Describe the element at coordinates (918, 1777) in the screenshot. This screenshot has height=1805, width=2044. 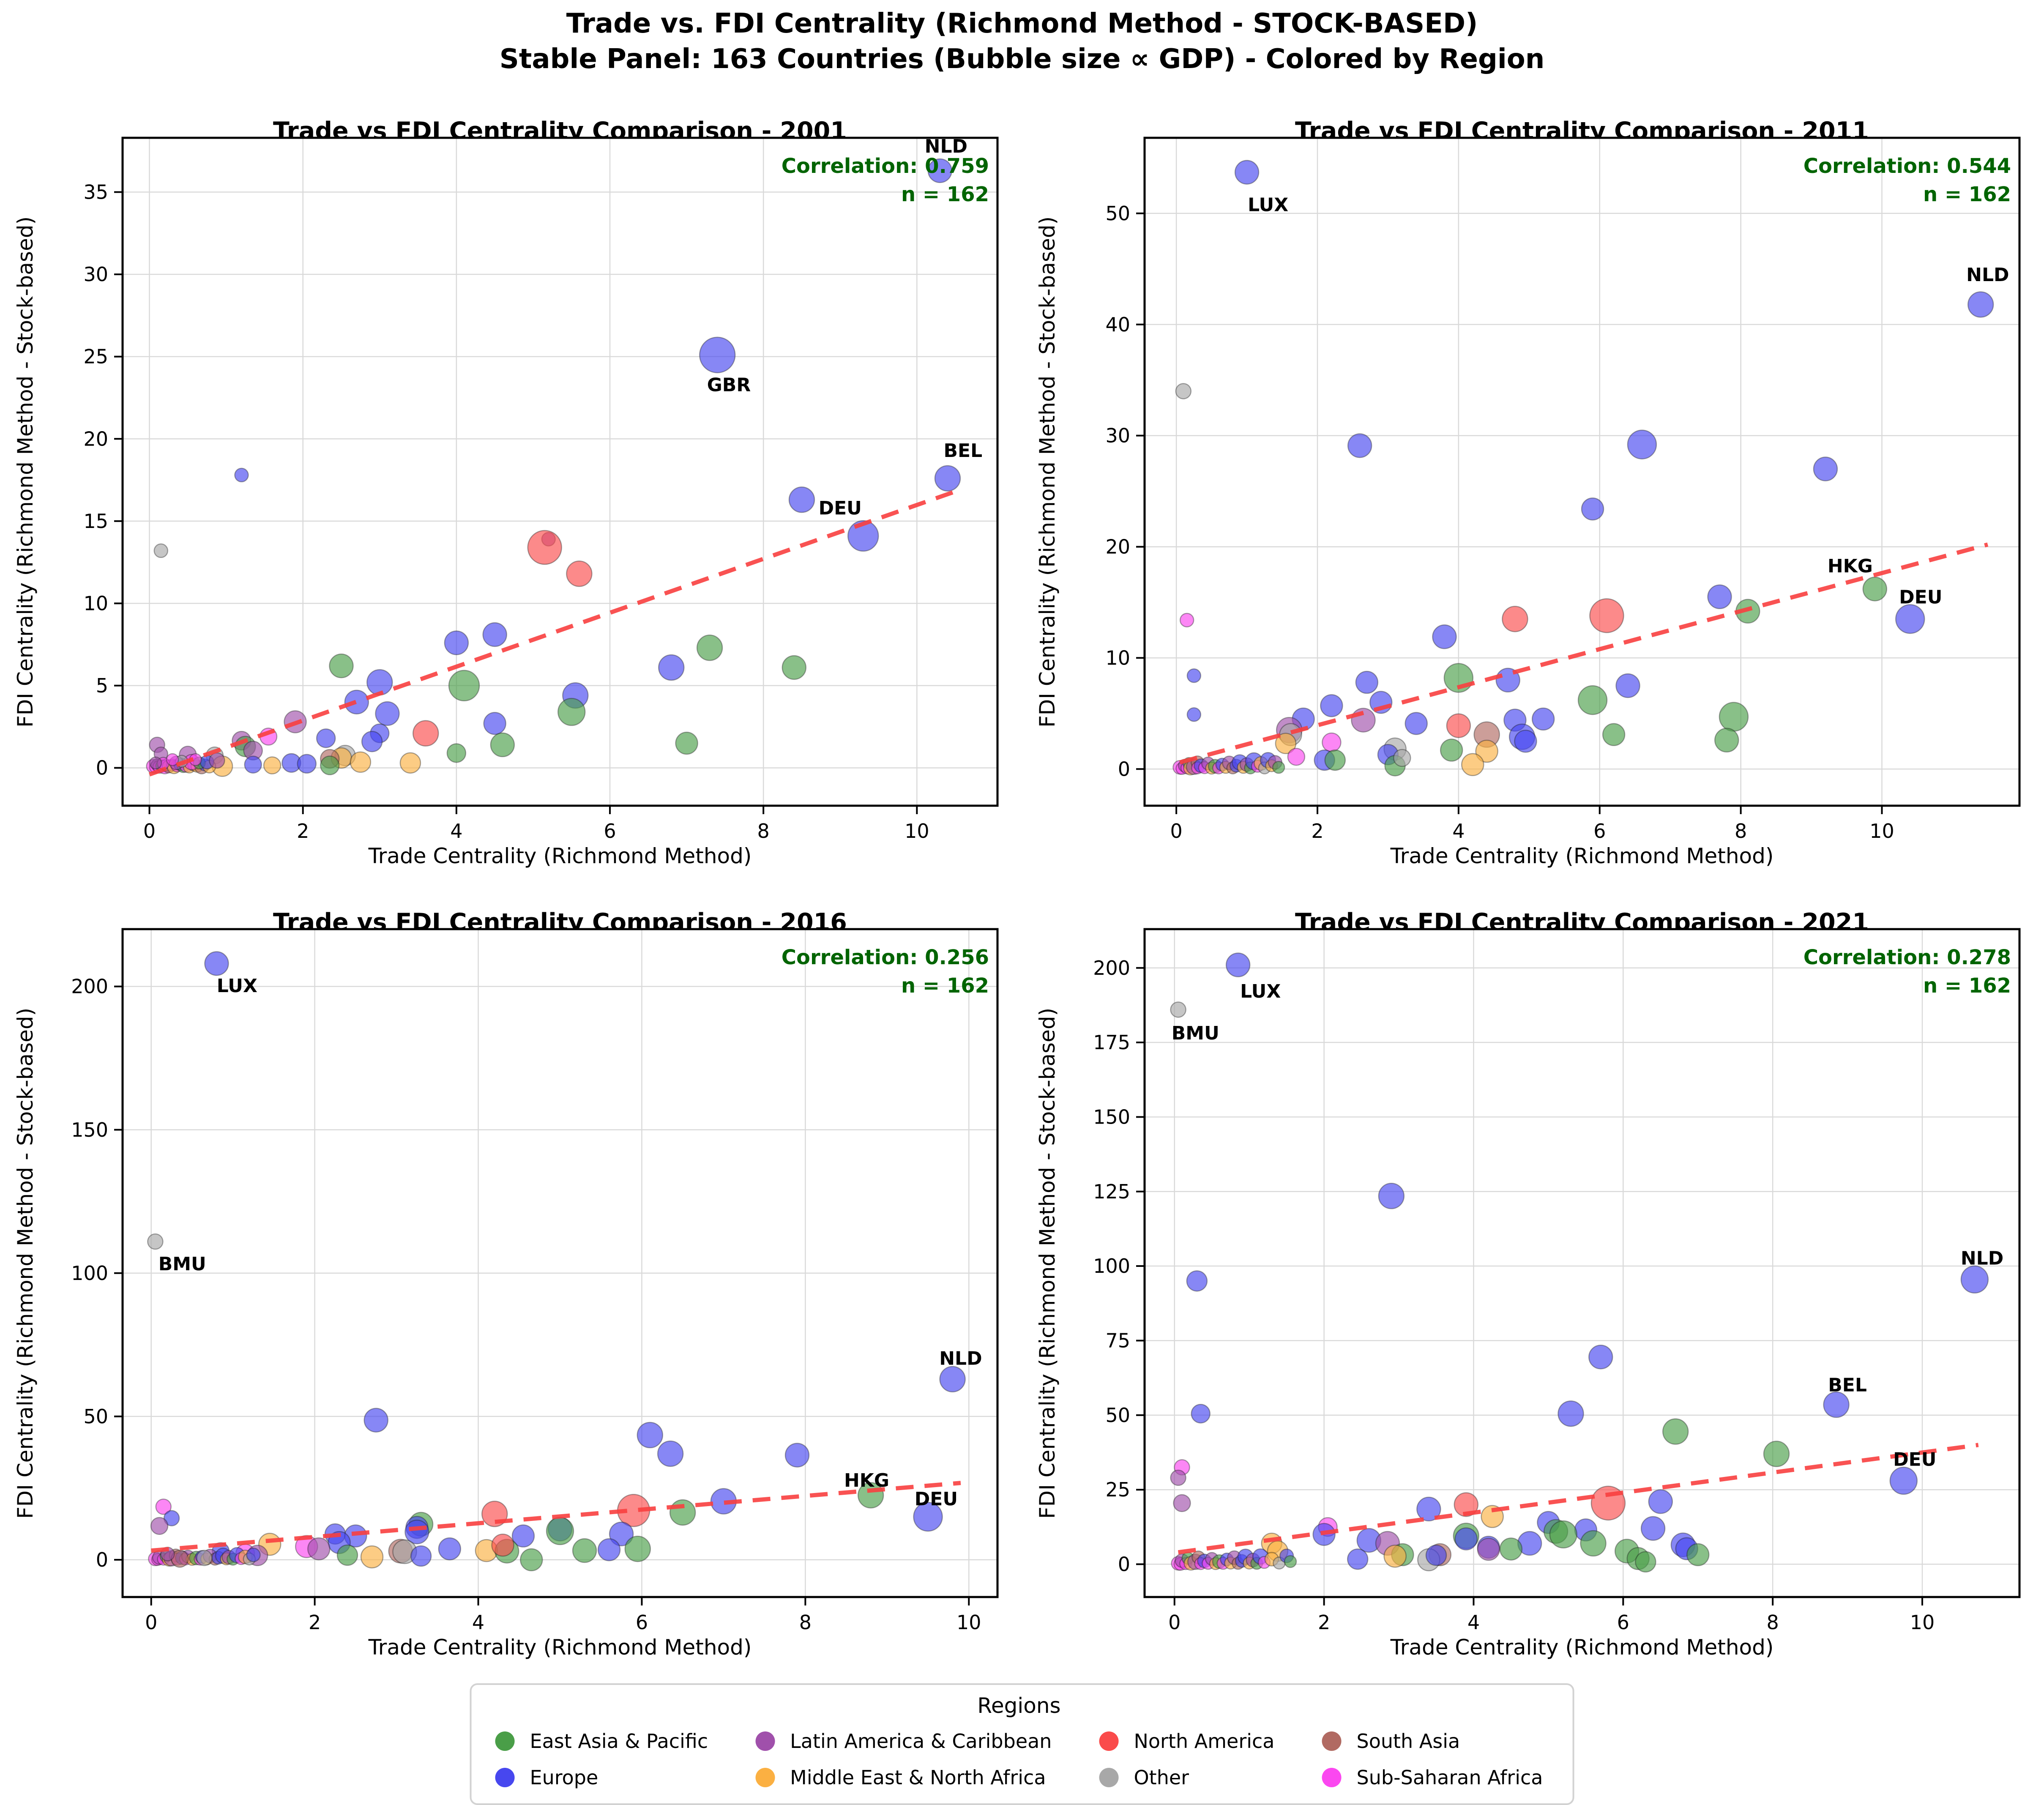
I see `legend-label: Middle East & North Africa` at that location.